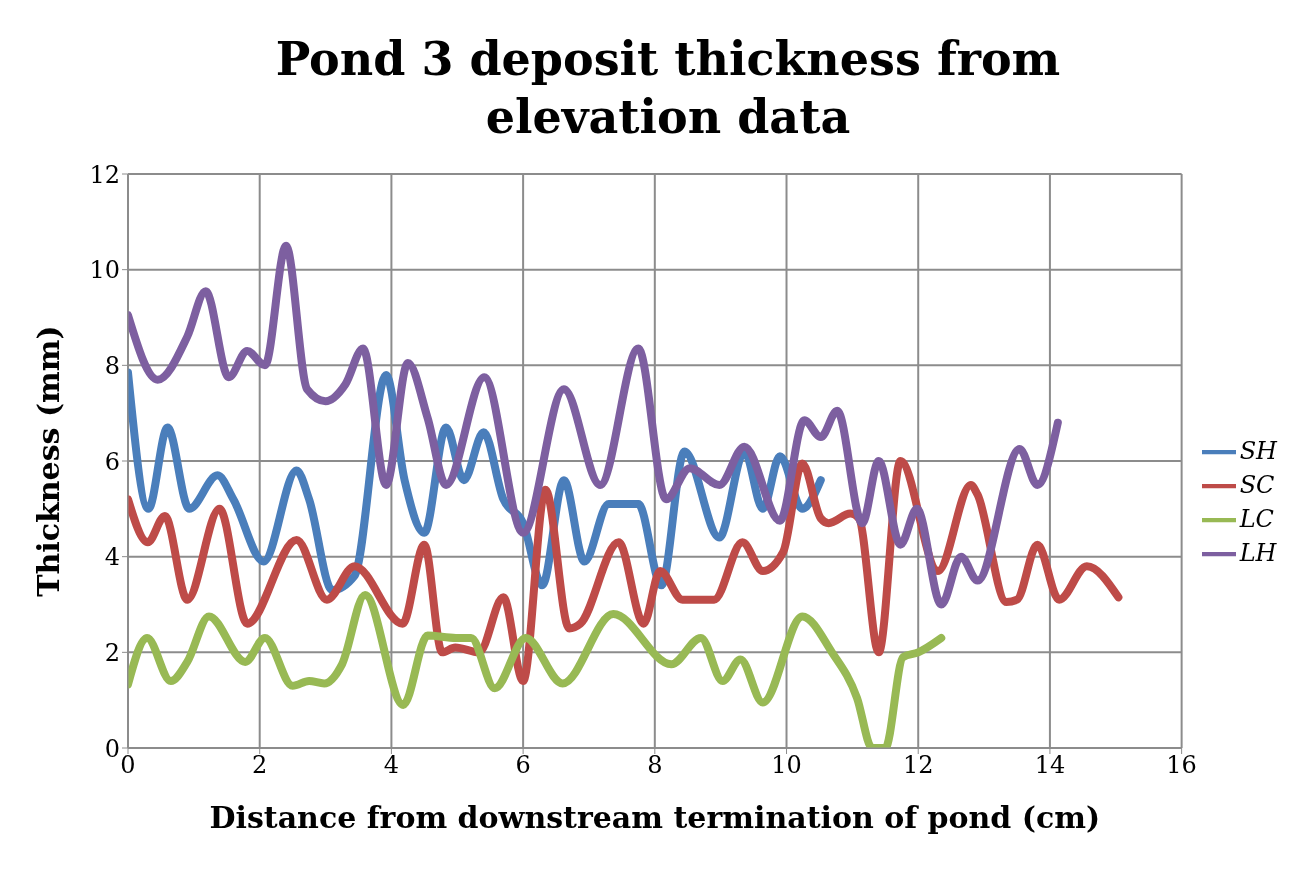 The width and height of the screenshot is (1305, 877). Describe the element at coordinates (1258, 552) in the screenshot. I see `legend-label: LH` at that location.